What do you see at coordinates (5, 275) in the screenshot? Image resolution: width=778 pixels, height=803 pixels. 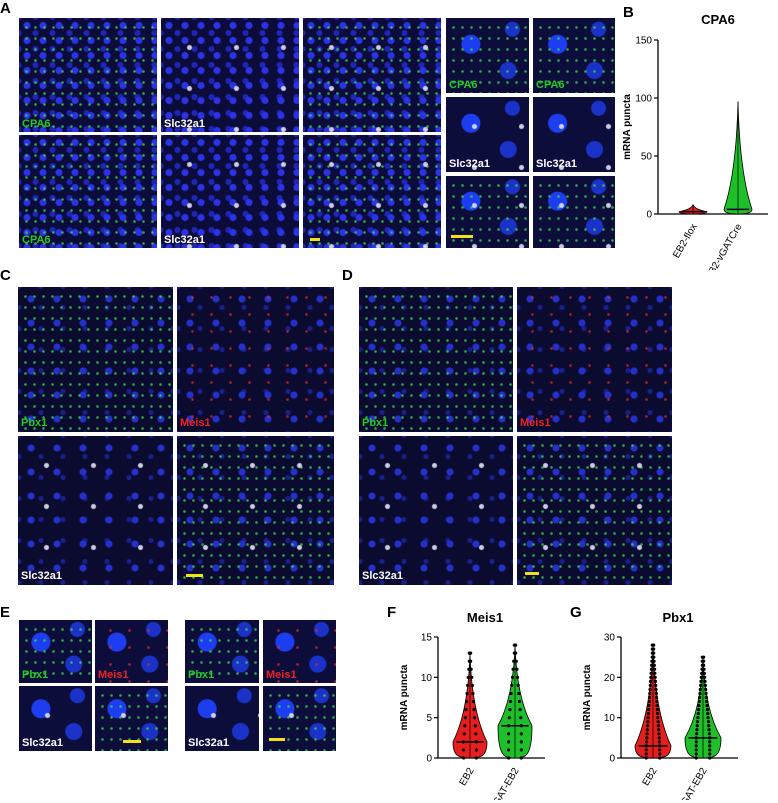 I see `panel-letter-c: C` at bounding box center [5, 275].